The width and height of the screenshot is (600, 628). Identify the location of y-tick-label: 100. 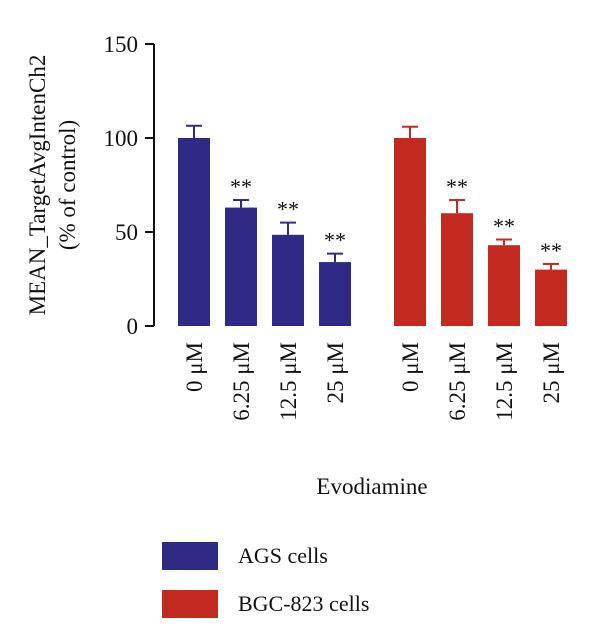
(121, 138).